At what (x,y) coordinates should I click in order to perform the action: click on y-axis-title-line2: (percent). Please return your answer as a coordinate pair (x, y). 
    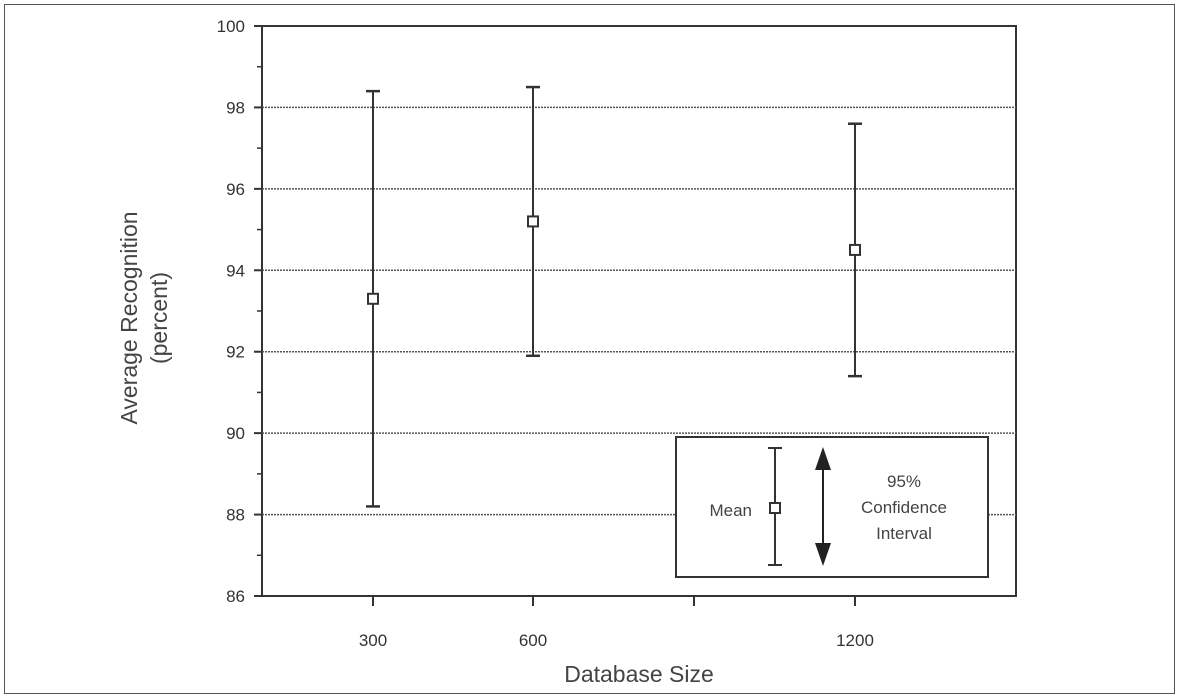
    Looking at the image, I should click on (159, 318).